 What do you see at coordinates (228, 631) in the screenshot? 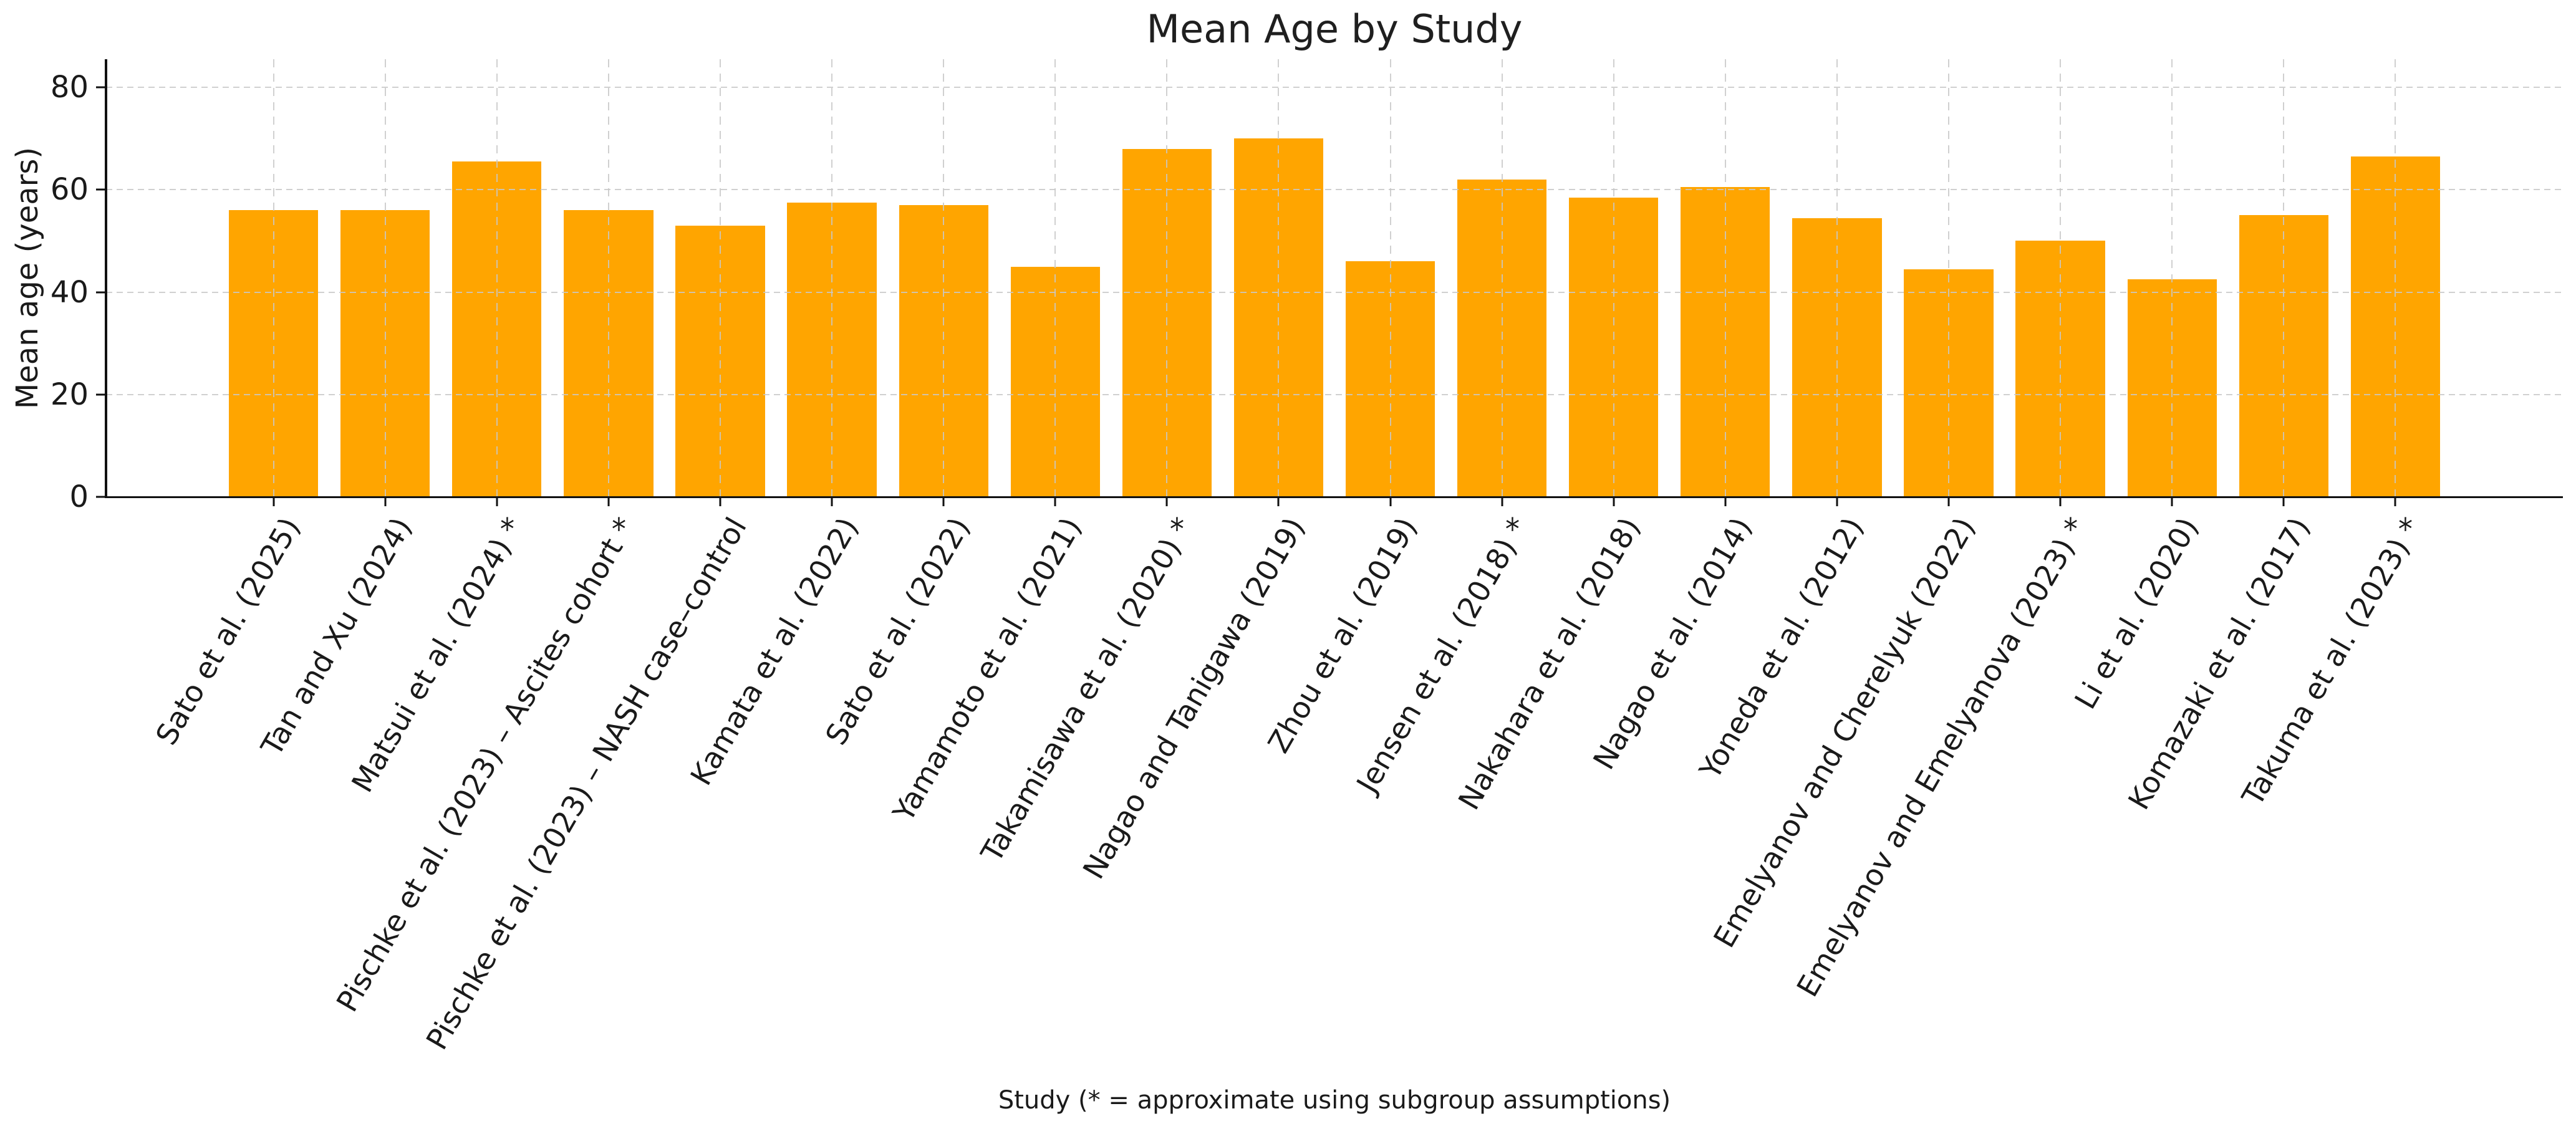
I see `x-tick-label-0: Sato et al. (2025)` at bounding box center [228, 631].